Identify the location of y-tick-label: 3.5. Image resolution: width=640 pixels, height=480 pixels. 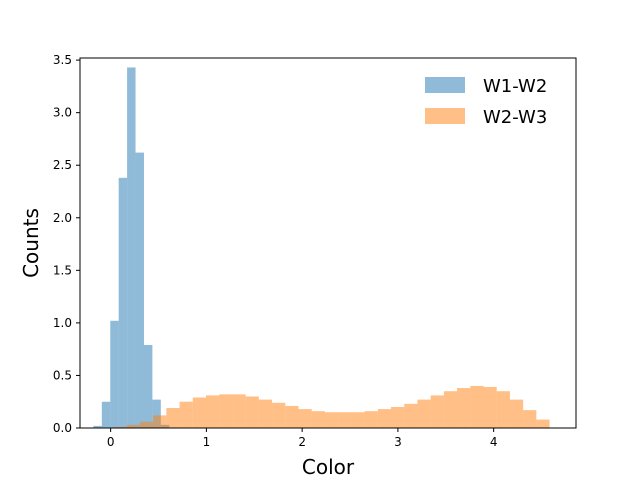
(62, 60).